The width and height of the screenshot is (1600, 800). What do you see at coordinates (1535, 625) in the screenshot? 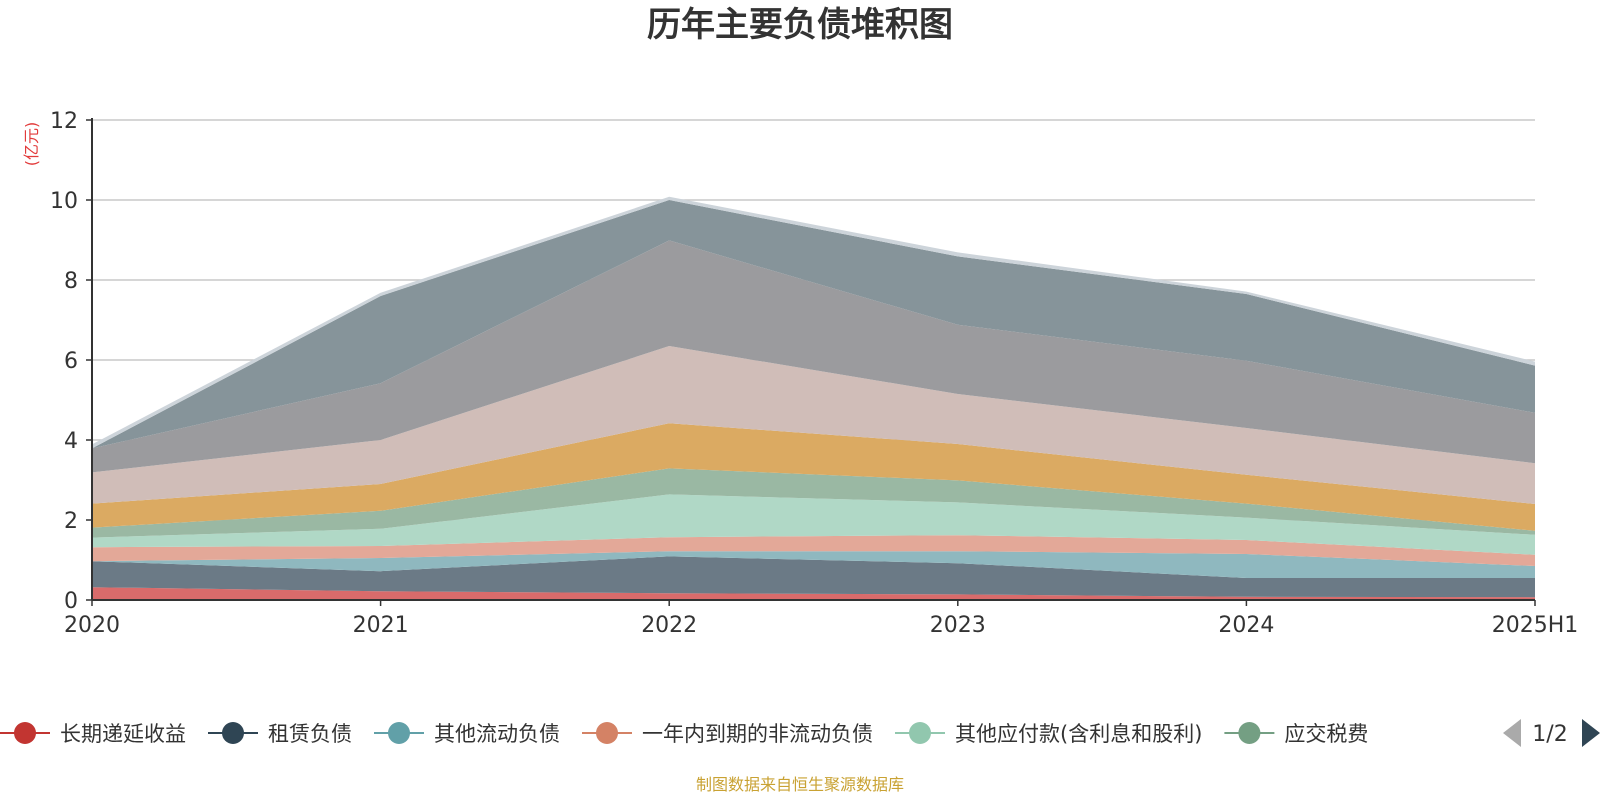
I see `x-tick-label: 2025H1` at bounding box center [1535, 625].